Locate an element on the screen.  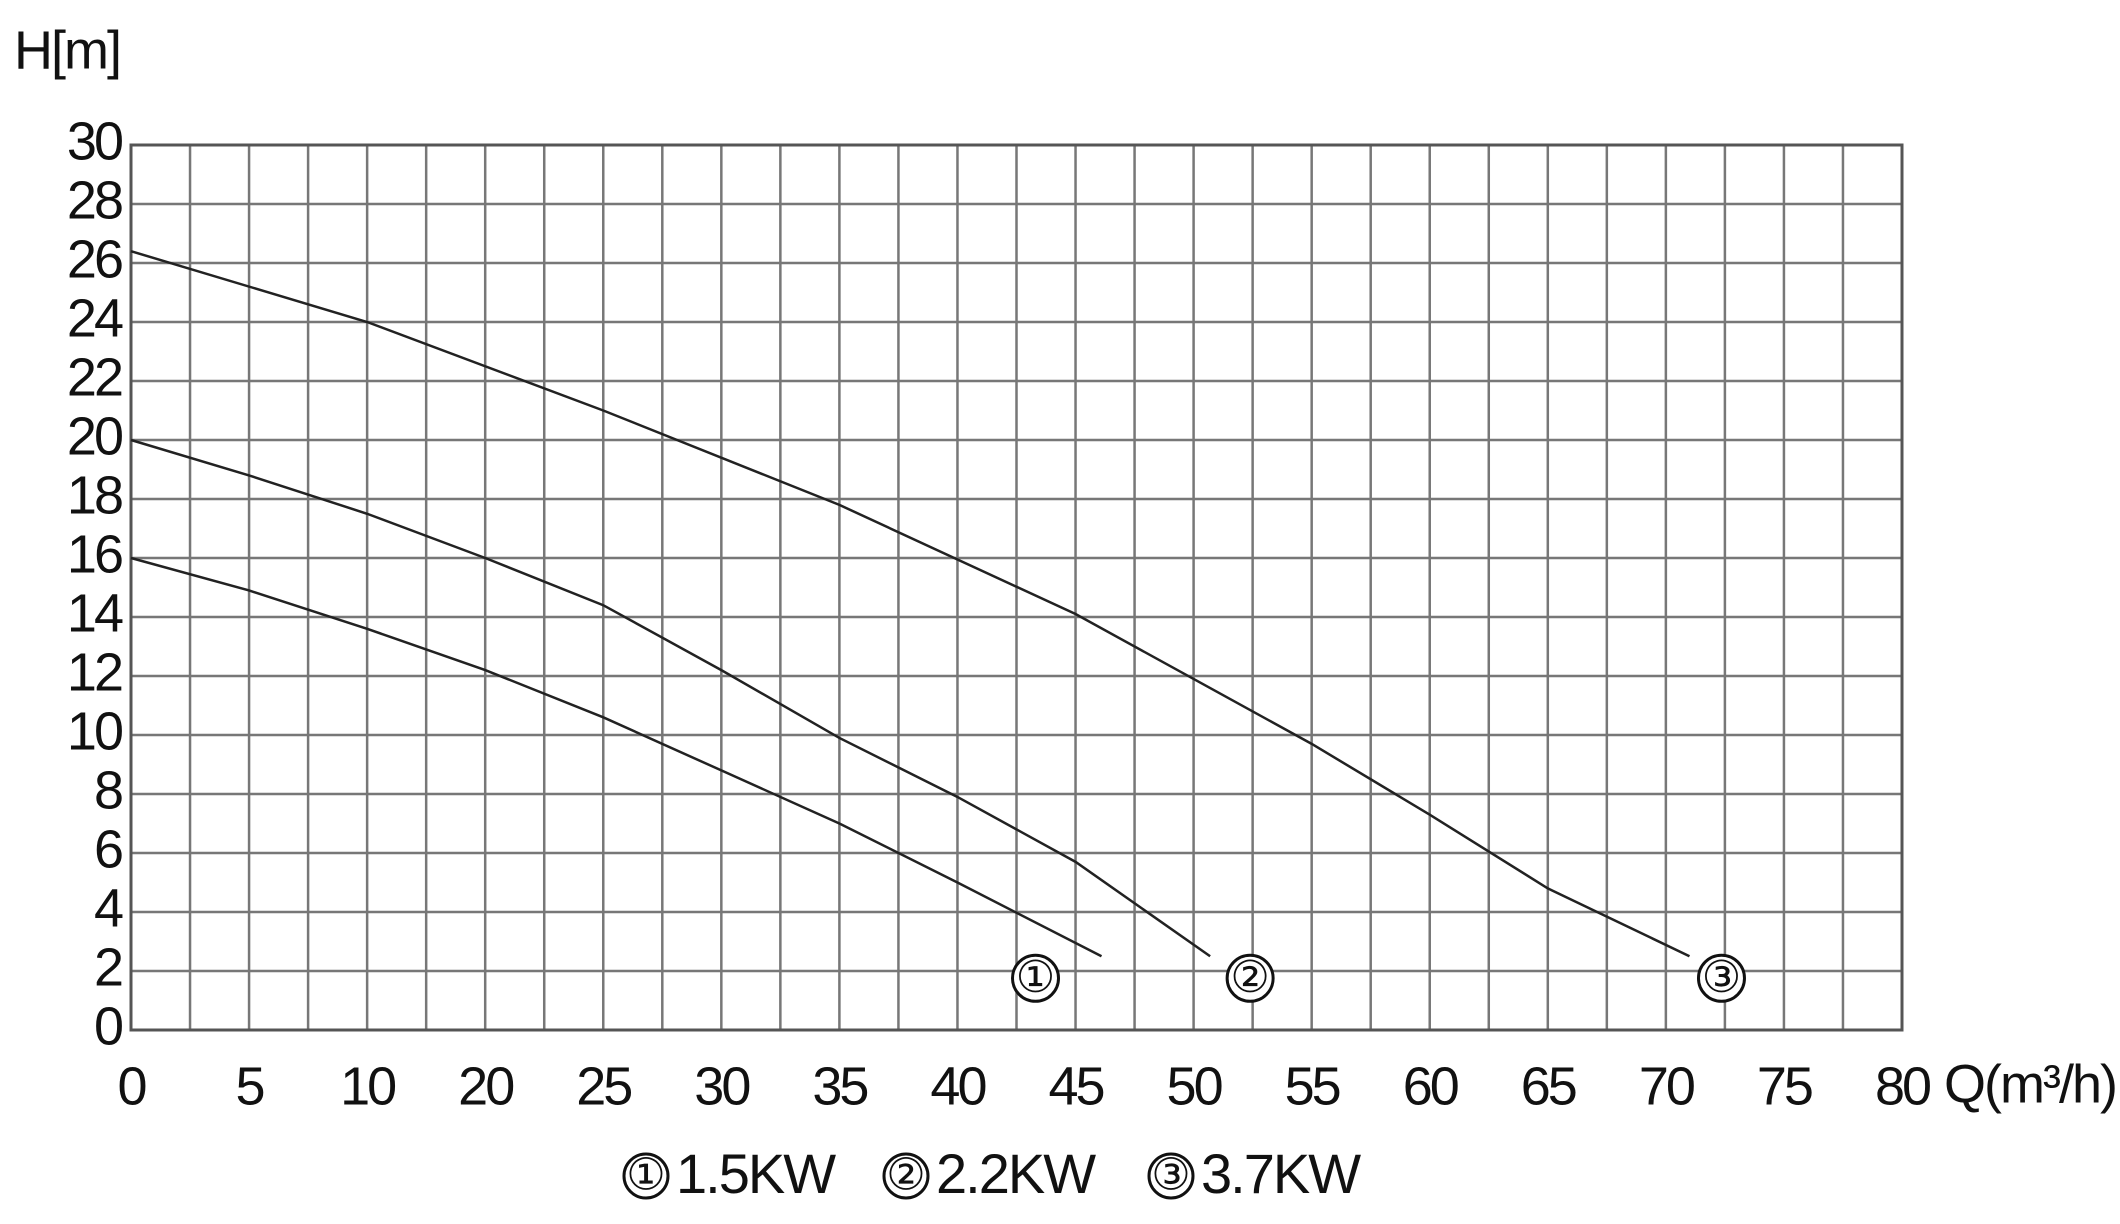
legend-symbol: ② is located at coordinates (905, 1175).